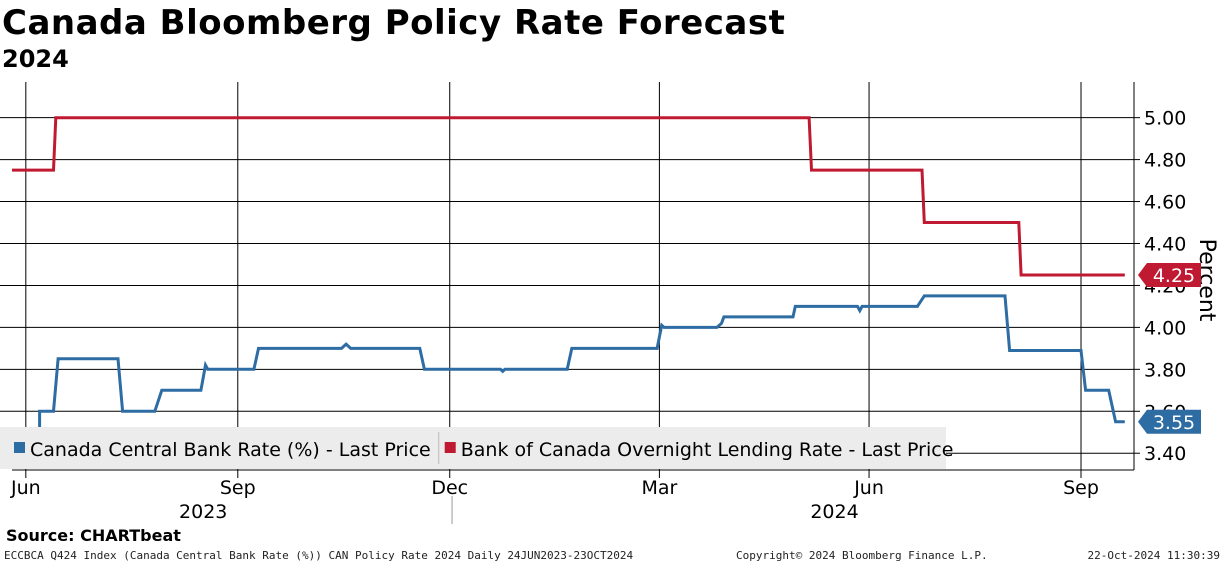  I want to click on x-tick-label: Dec, so click(449, 488).